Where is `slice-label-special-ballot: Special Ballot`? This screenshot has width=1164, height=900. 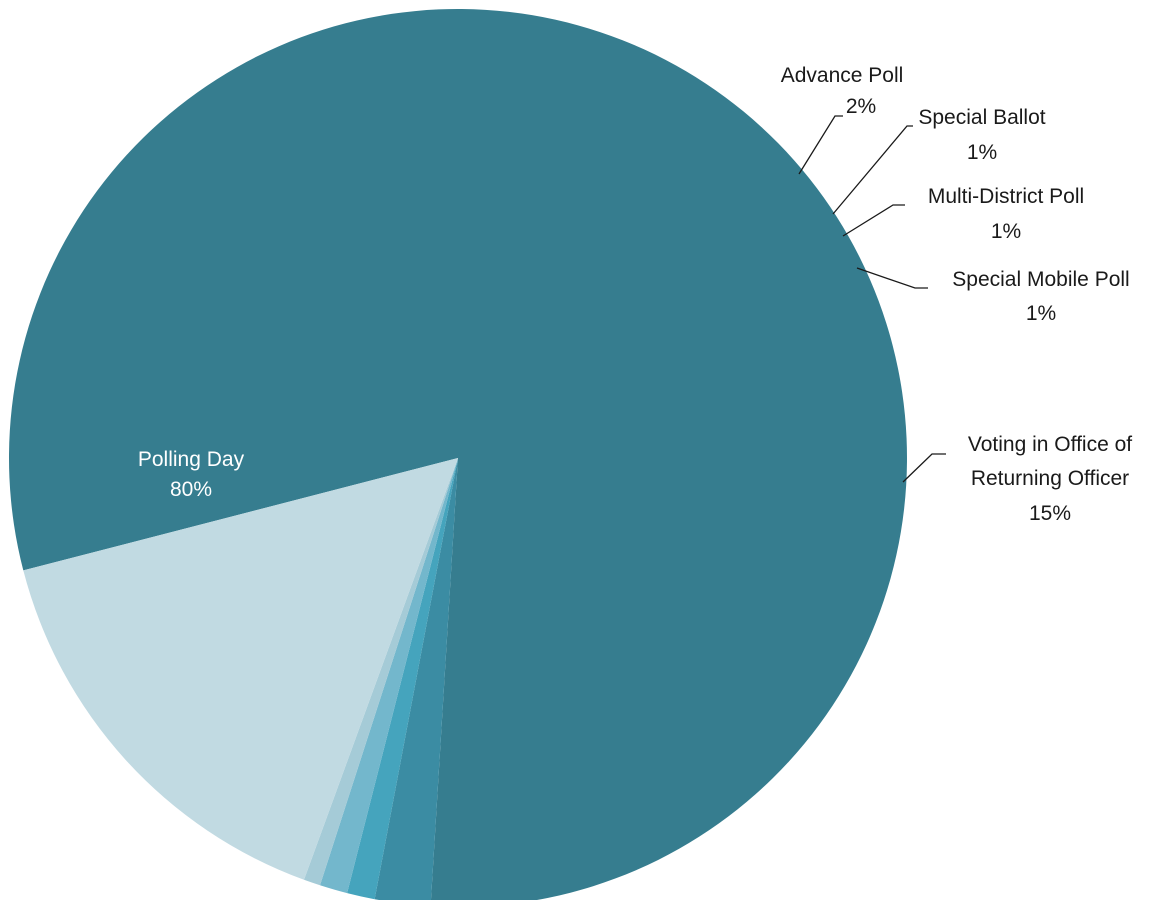
slice-label-special-ballot: Special Ballot is located at coordinates (981, 117).